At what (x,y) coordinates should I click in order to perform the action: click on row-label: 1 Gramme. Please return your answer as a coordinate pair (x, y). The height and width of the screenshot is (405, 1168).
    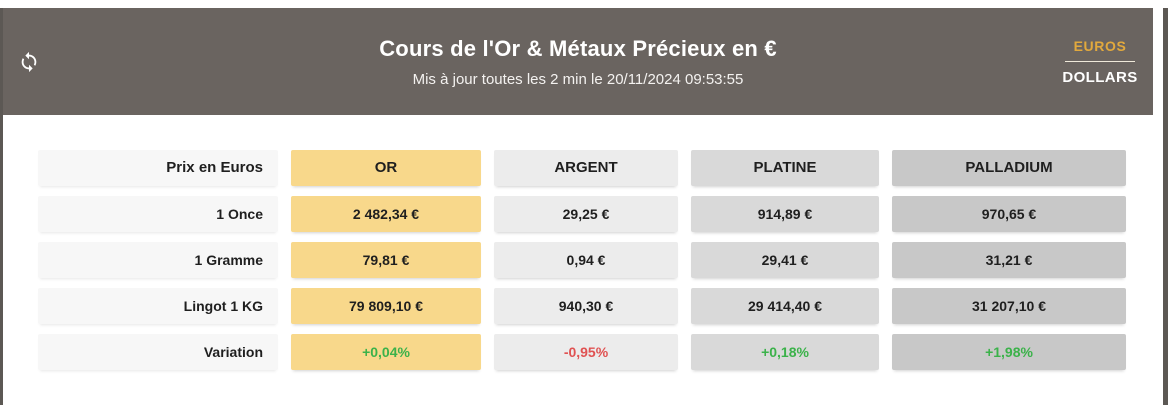
    Looking at the image, I should click on (158, 260).